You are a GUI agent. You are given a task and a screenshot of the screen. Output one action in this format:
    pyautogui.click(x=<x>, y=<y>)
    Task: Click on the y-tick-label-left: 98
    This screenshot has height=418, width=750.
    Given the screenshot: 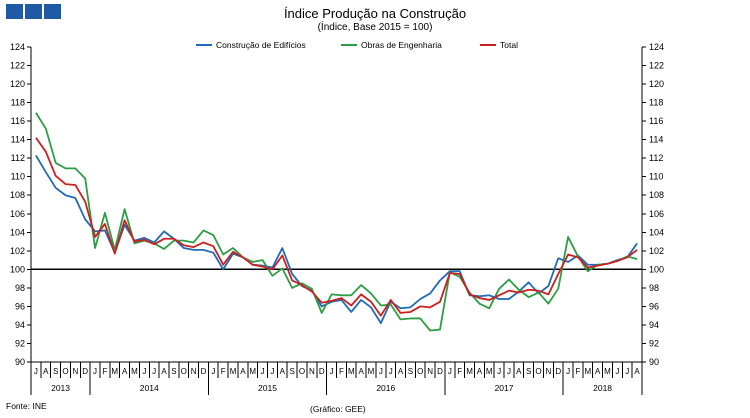 What is the action you would take?
    pyautogui.click(x=20, y=288)
    